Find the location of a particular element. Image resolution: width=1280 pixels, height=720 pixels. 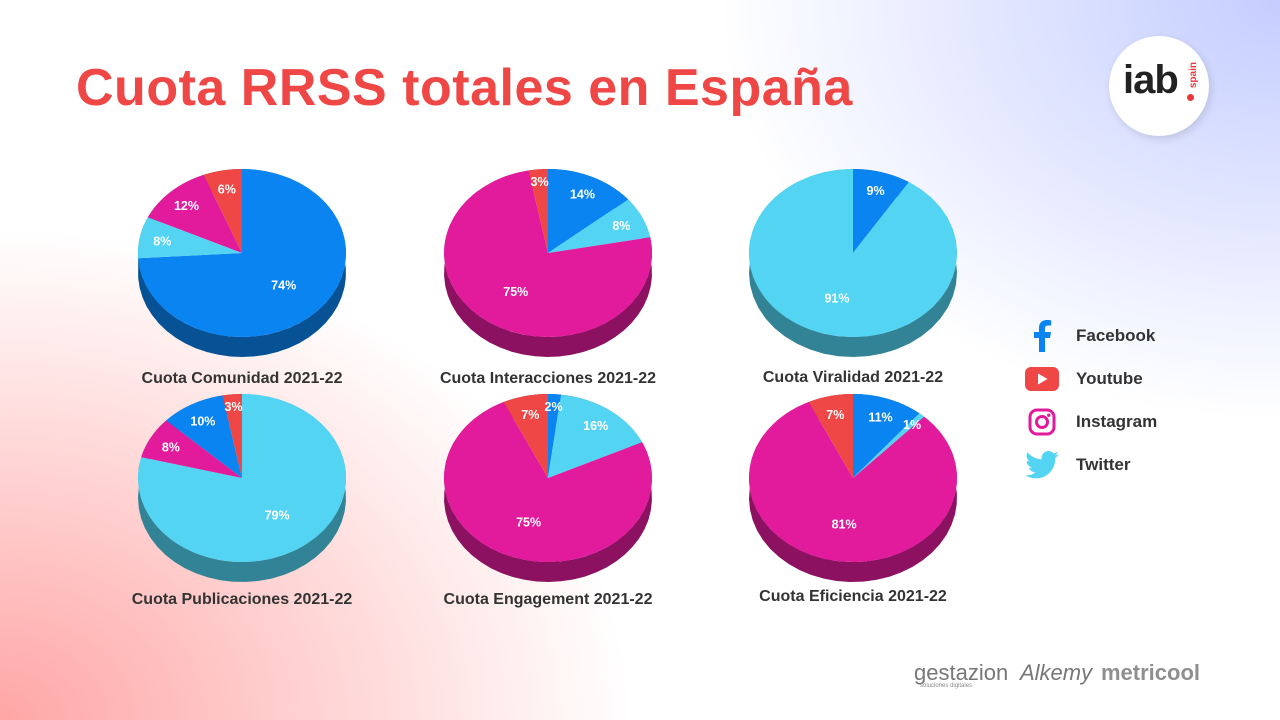

slice-label: 11% is located at coordinates (880, 417).